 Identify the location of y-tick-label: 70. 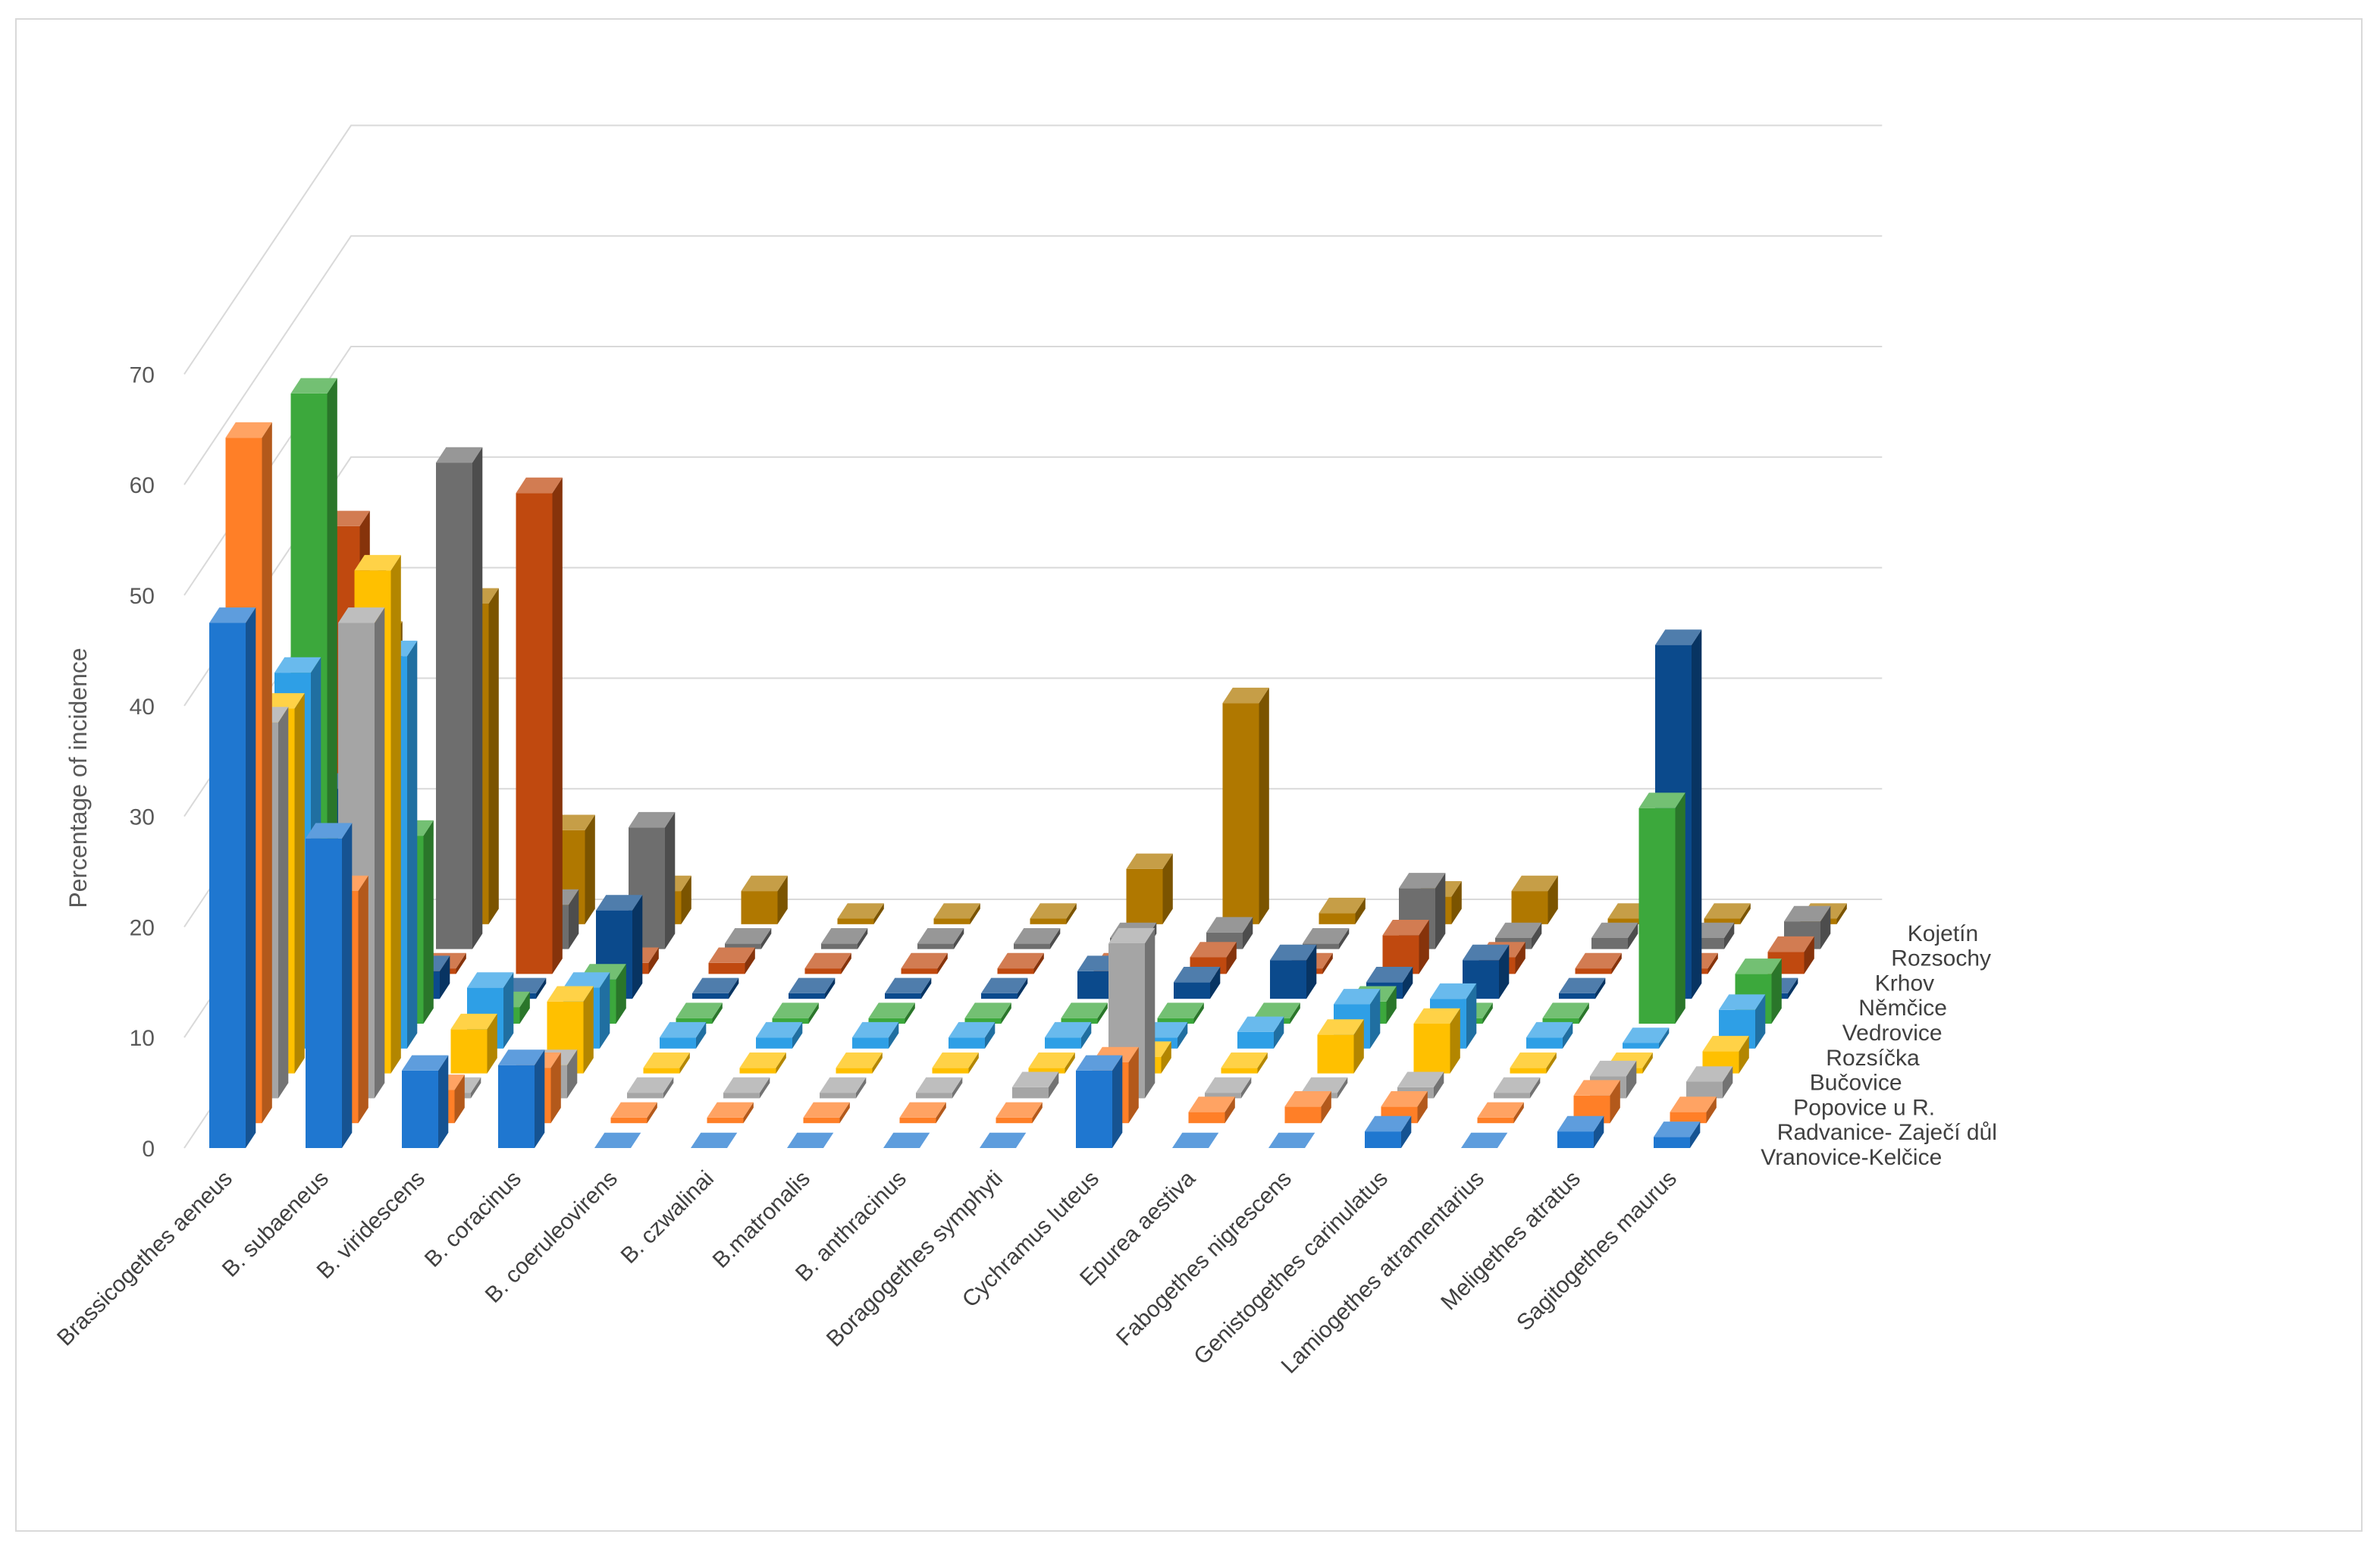
(142, 374).